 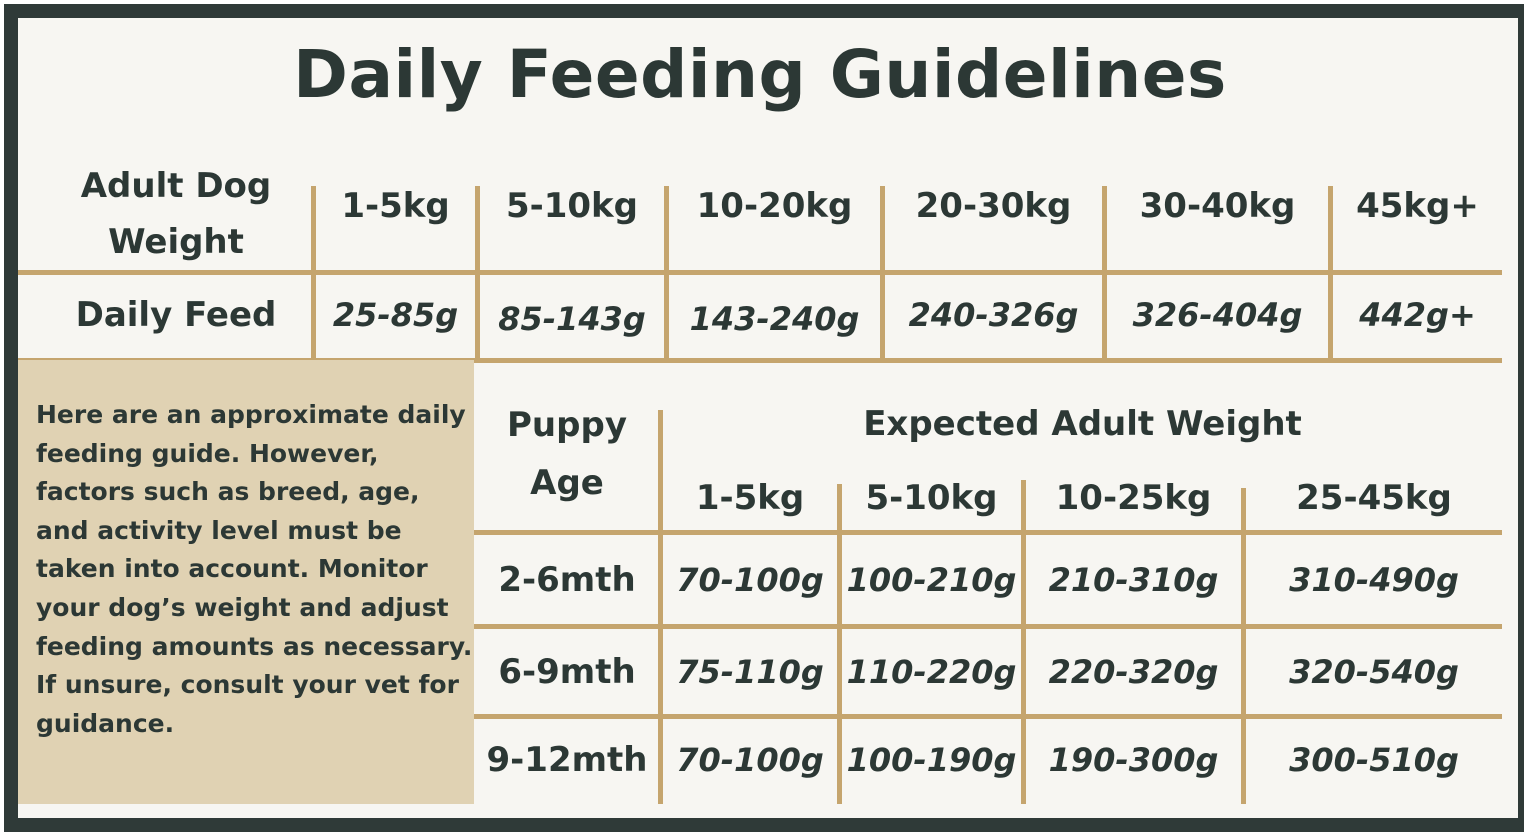 What do you see at coordinates (774, 206) in the screenshot?
I see `adult-weight-col: 10-20kg` at bounding box center [774, 206].